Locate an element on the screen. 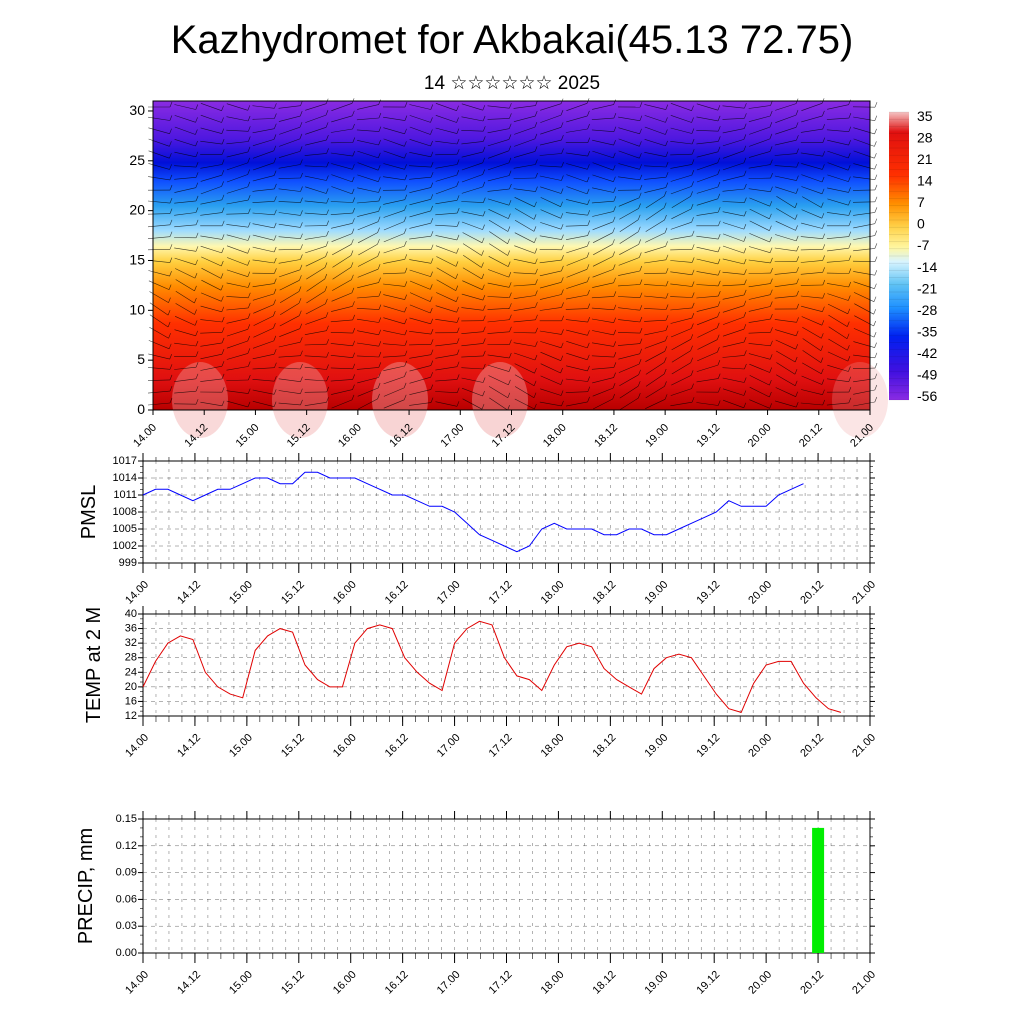 The image size is (1024, 1024). x-tick-label: 18.12 is located at coordinates (605, 593).